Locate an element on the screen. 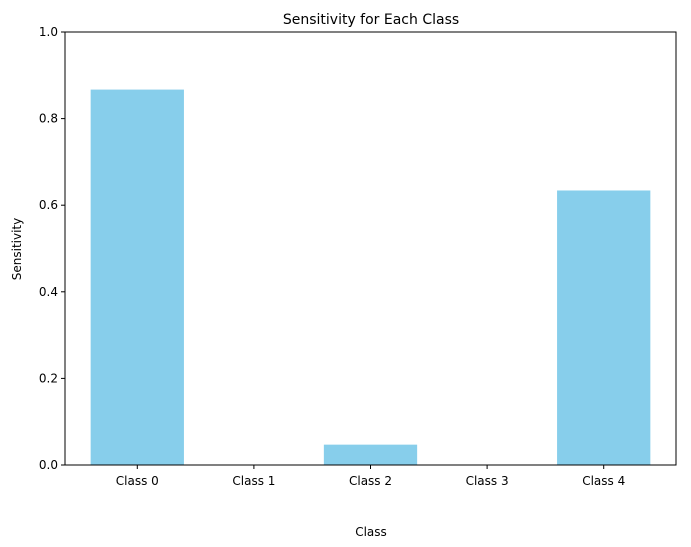 Image resolution: width=691 pixels, height=547 pixels. chart-title: Sensitivity for Each Class is located at coordinates (371, 20).